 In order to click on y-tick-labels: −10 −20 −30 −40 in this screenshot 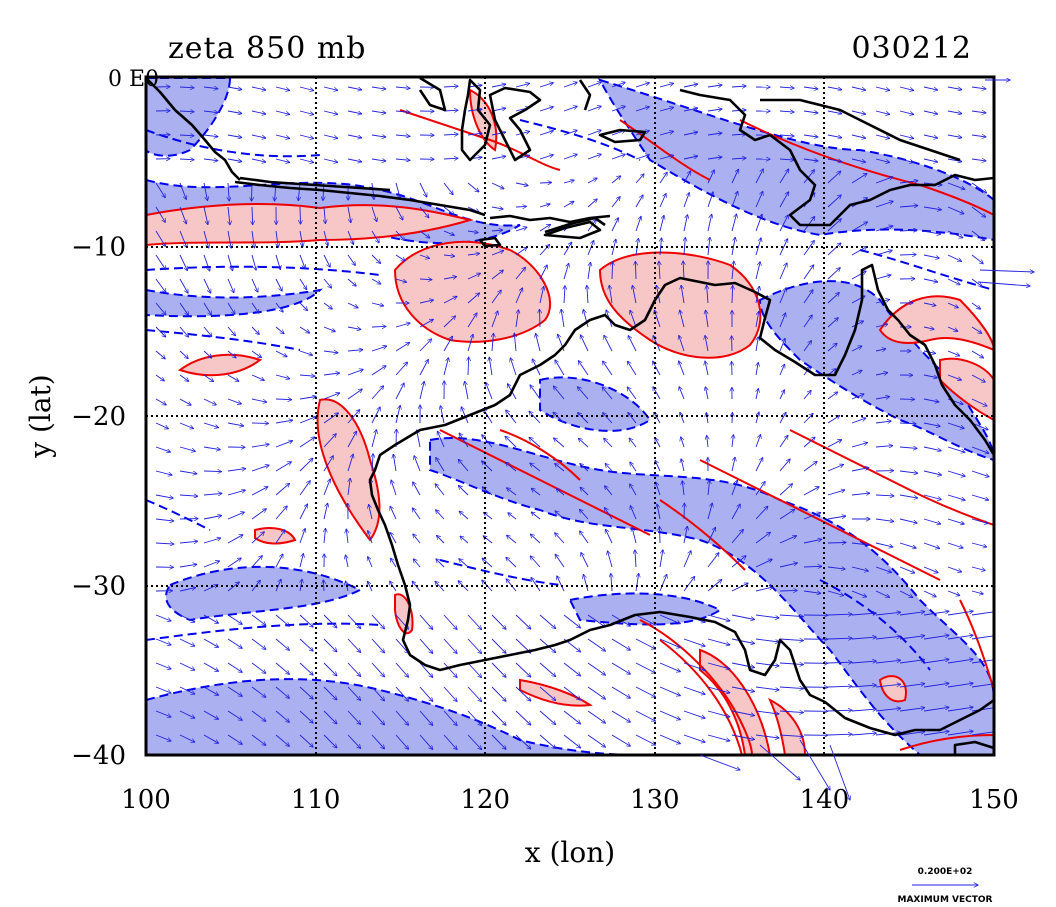, I will do `click(98, 502)`.